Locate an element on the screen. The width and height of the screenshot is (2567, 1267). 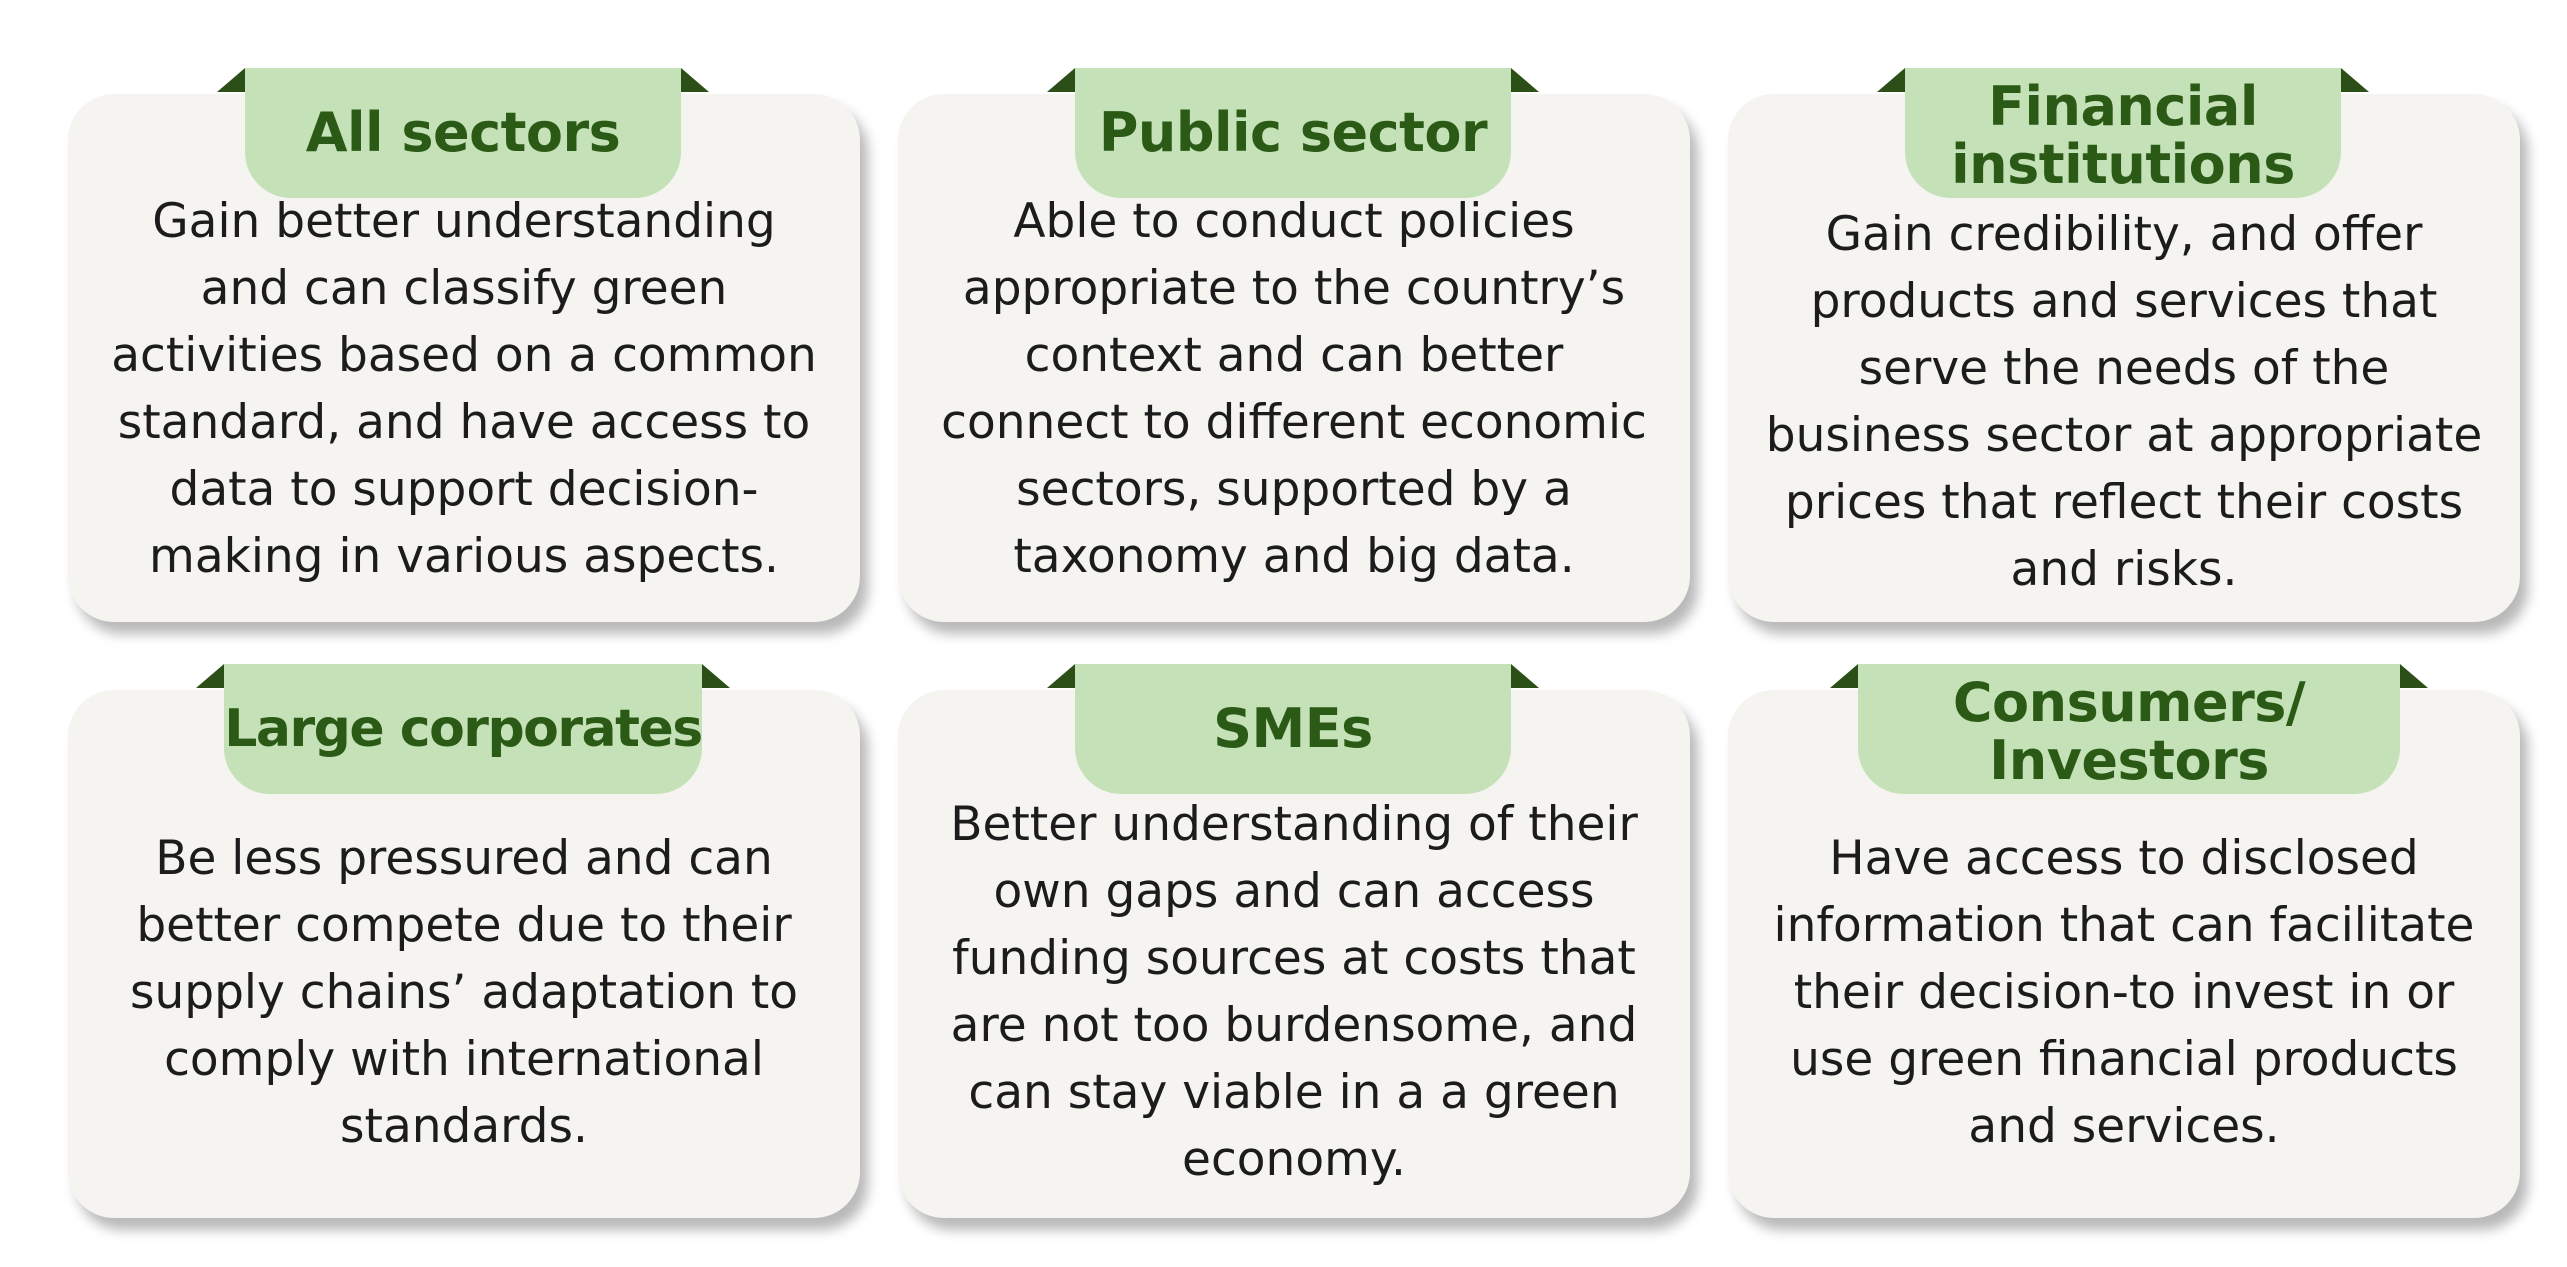
card-title: Large corporates is located at coordinates (463, 729).